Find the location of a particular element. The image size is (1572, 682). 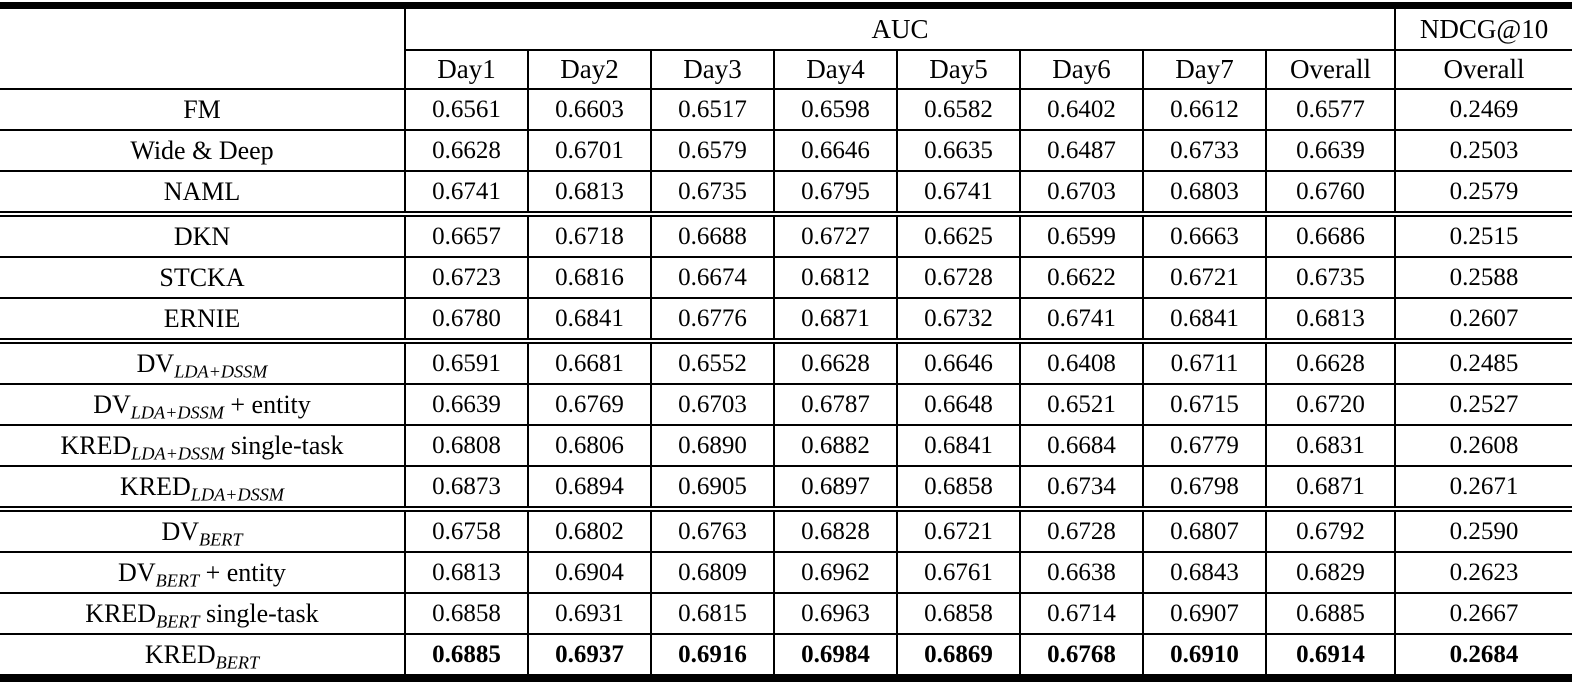

auc-value-cell: 0.6897 is located at coordinates (835, 487).